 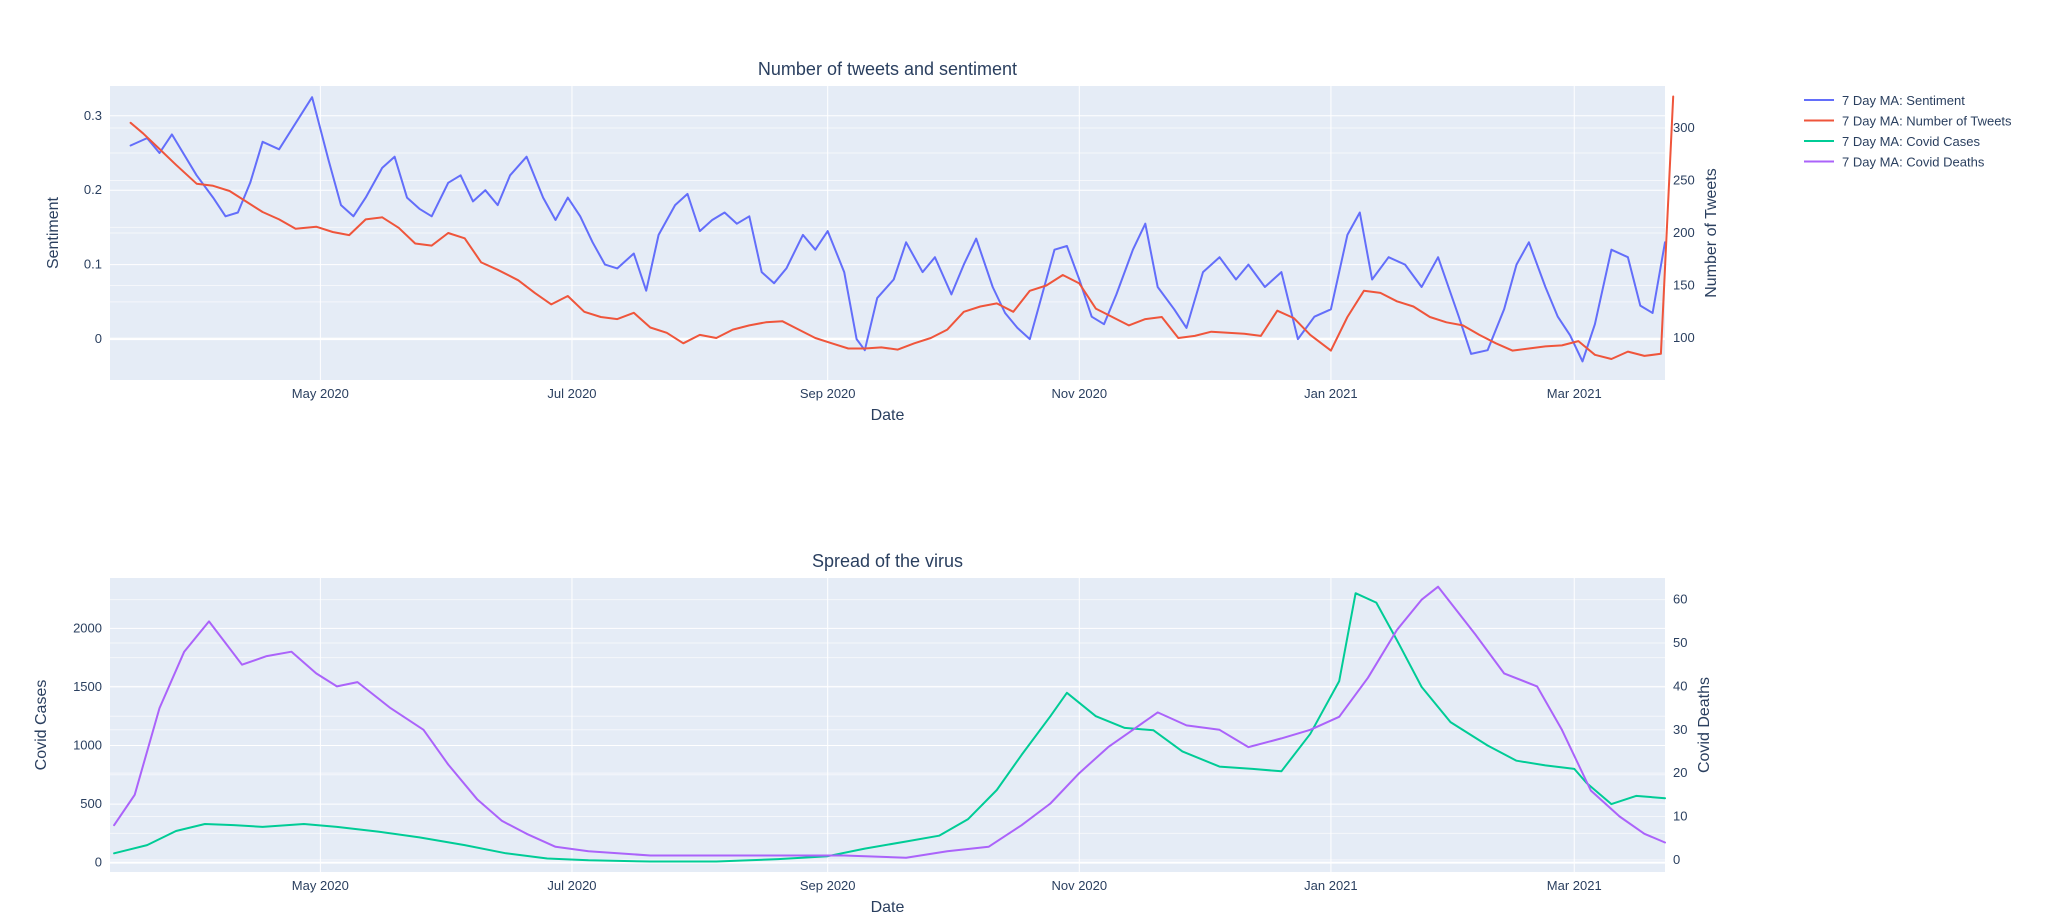 What do you see at coordinates (93, 264) in the screenshot?
I see `y-tick-label: 0.1` at bounding box center [93, 264].